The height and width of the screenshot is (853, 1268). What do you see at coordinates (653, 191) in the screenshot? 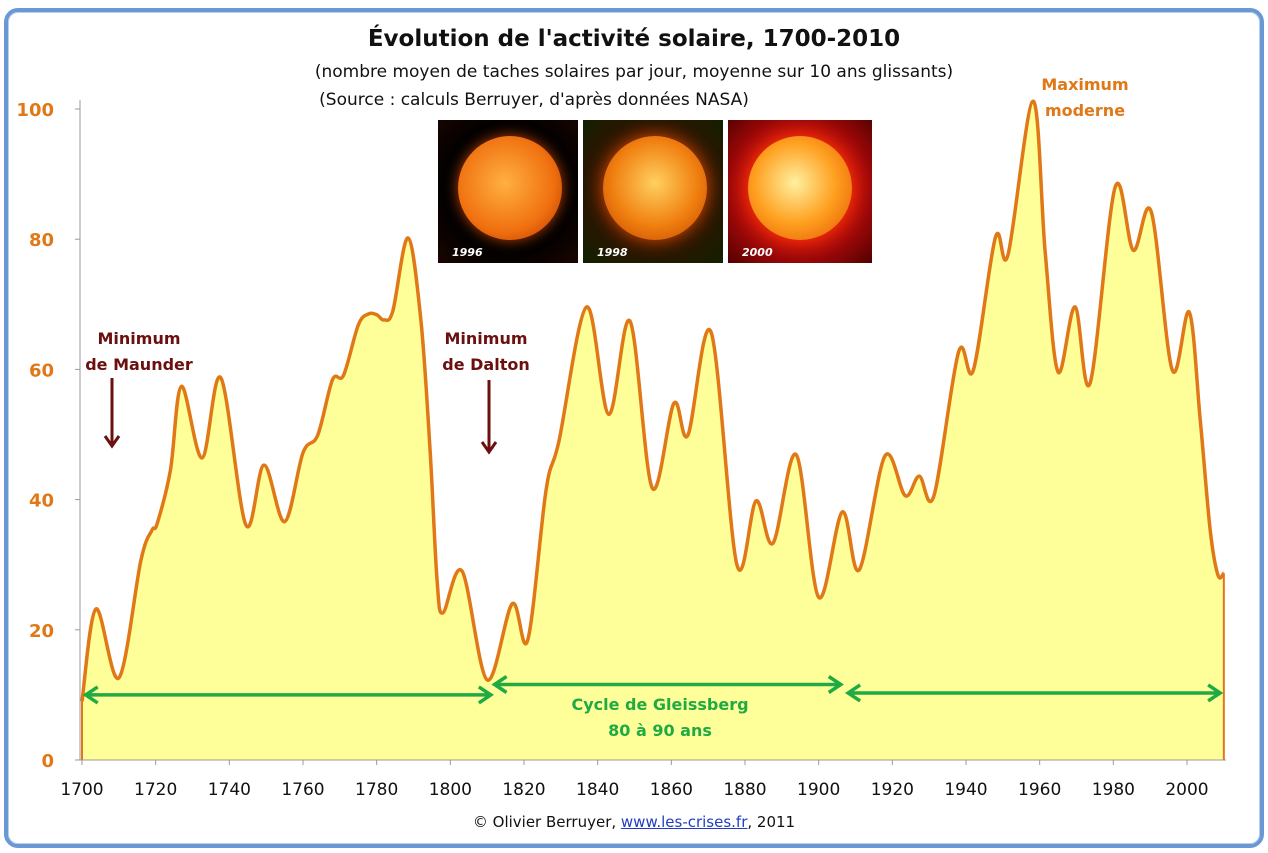
I see `sun-image-1998: 1998` at bounding box center [653, 191].